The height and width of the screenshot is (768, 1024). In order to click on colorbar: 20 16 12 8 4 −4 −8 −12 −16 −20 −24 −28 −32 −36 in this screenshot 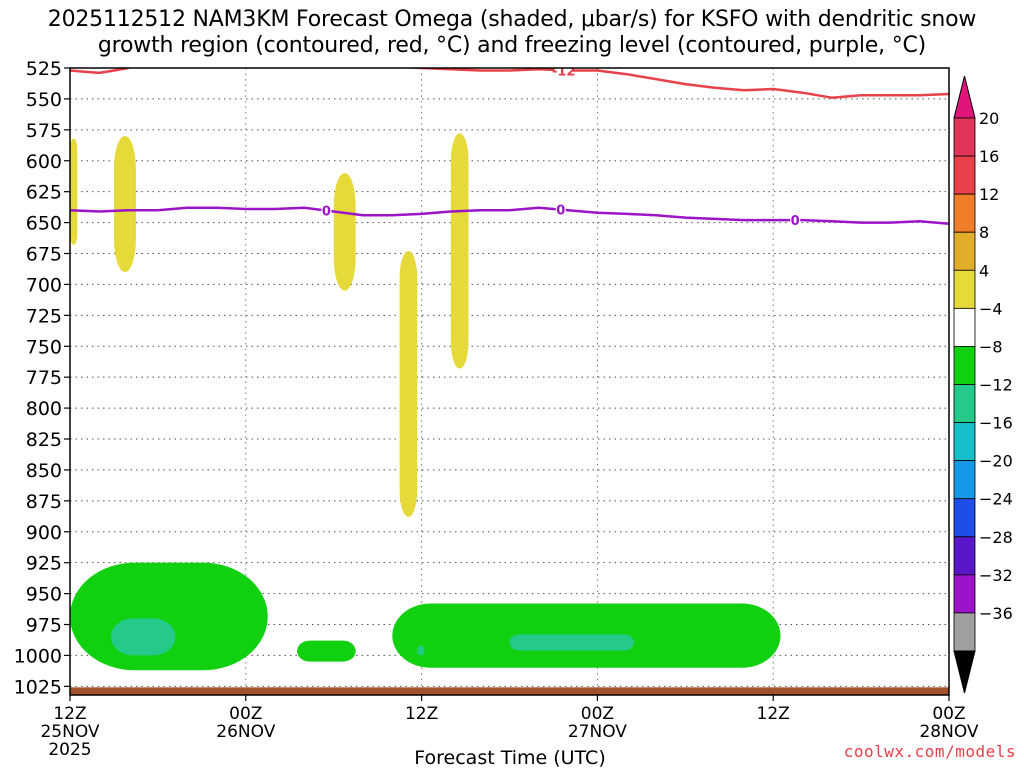, I will do `click(983, 384)`.